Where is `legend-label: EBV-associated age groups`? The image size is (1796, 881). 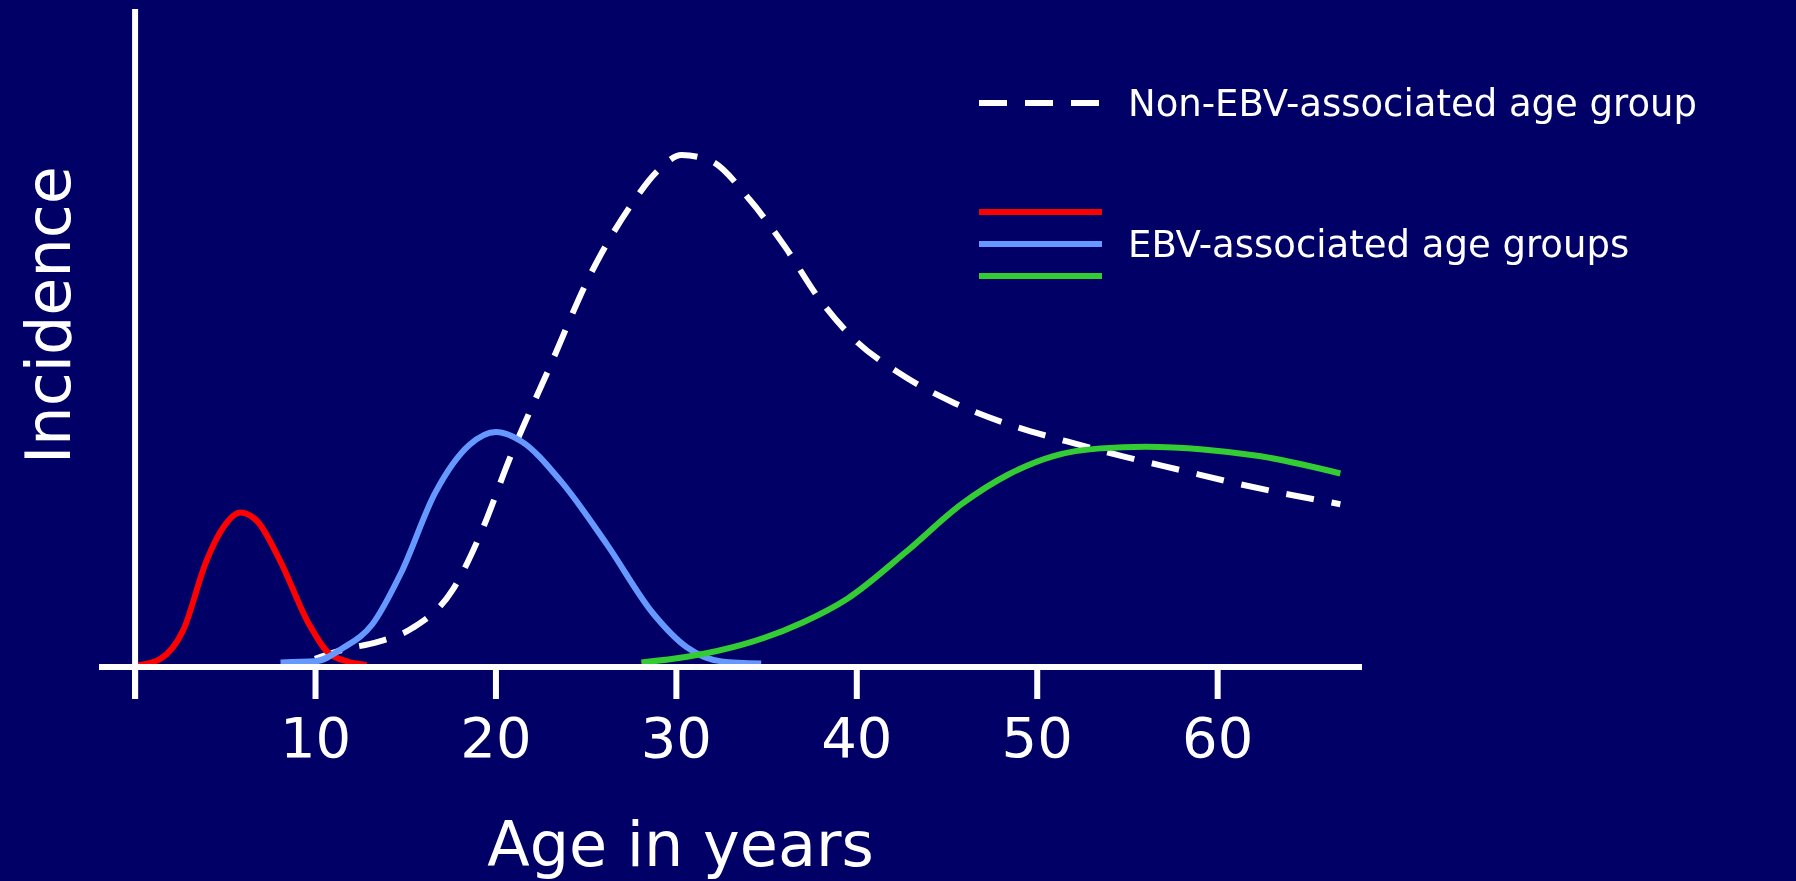 legend-label: EBV-associated age groups is located at coordinates (1379, 244).